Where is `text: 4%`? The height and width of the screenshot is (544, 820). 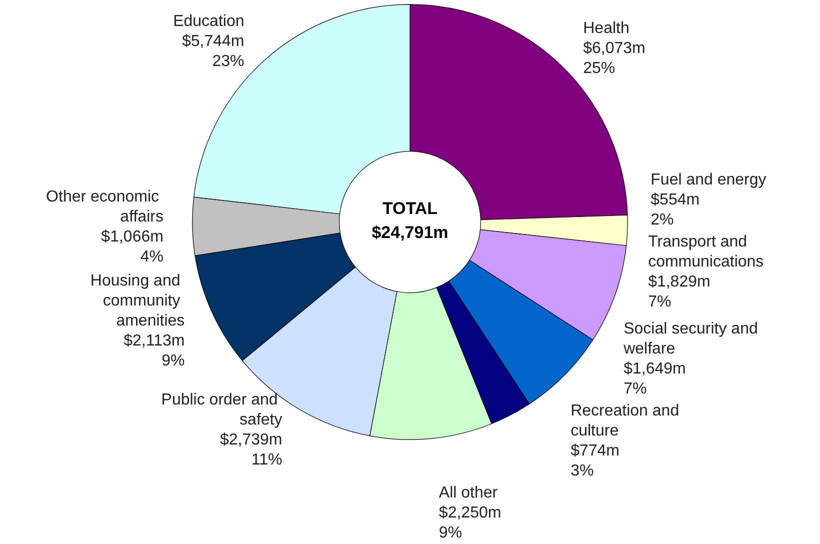 text: 4% is located at coordinates (152, 257).